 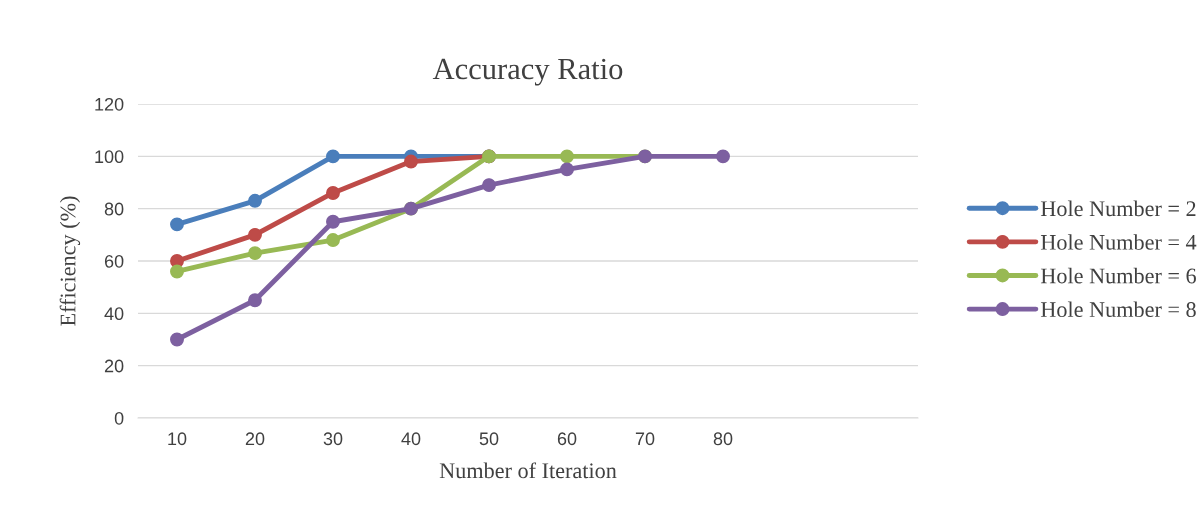 I want to click on x-tick-label: 30, so click(x=333, y=439).